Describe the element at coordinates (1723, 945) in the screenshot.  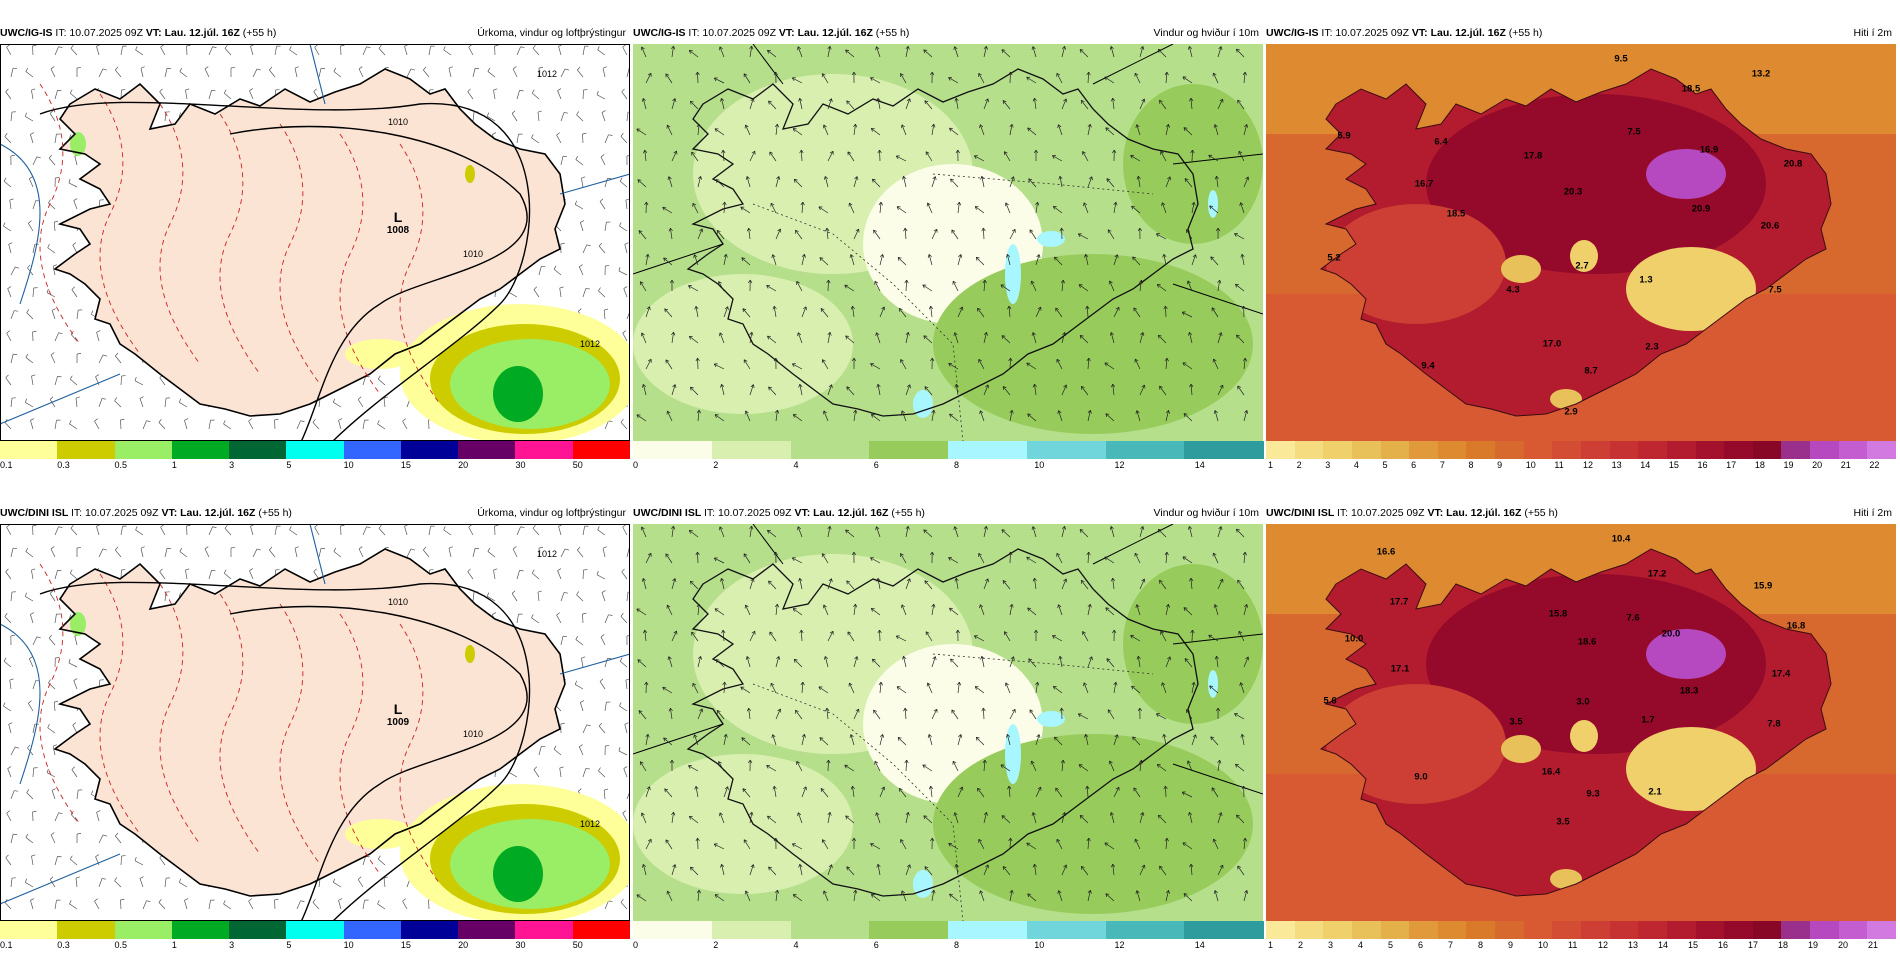
I see `colorbar-tick-label: 16` at that location.